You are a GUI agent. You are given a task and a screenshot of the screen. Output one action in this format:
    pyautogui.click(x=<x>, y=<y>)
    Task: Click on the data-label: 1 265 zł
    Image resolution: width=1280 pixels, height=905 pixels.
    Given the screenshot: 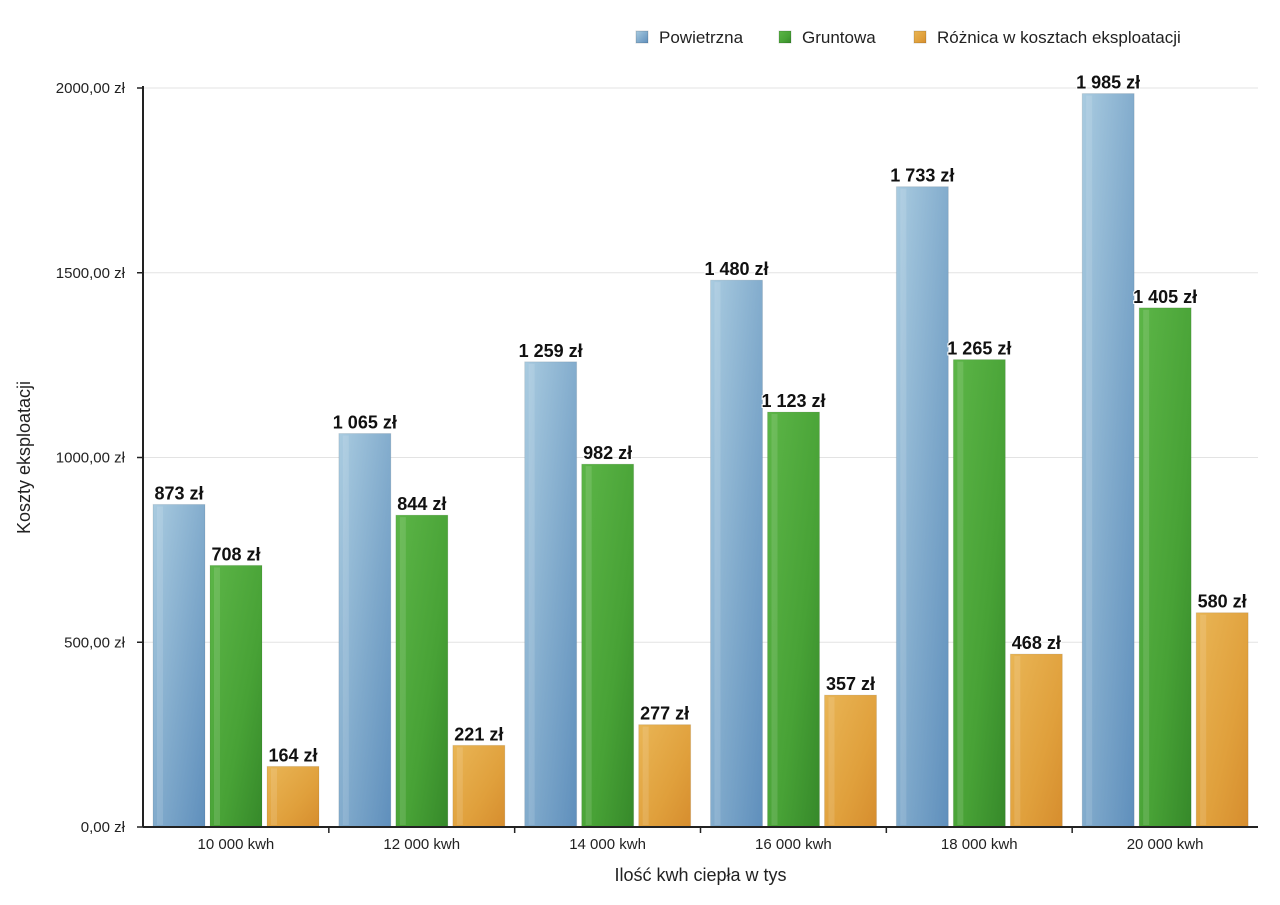 What is the action you would take?
    pyautogui.click(x=979, y=349)
    